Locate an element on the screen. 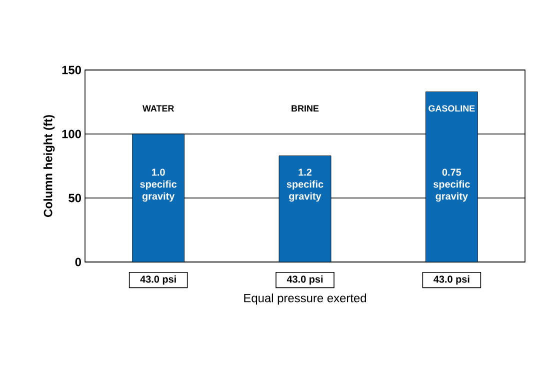  annotation: 0.75 specific gravity is located at coordinates (451, 185).